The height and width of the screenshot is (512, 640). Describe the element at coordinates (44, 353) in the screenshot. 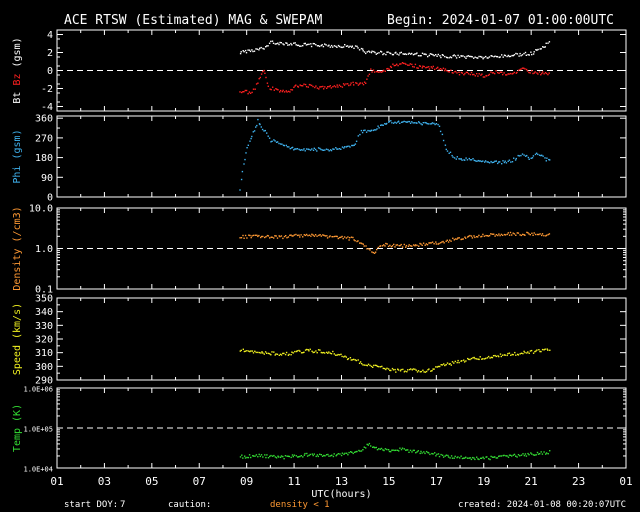

I see `y-tick-label-speed: 310` at that location.